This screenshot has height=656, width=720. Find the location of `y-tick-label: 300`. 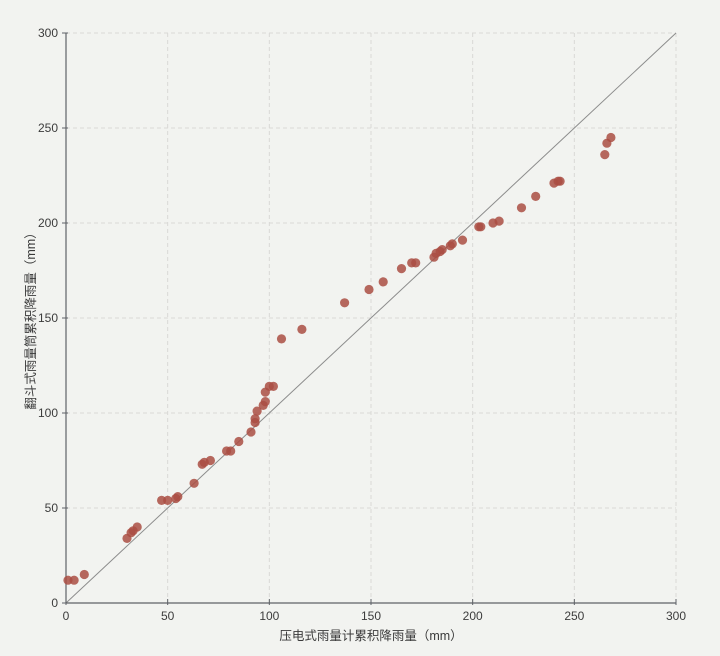

y-tick-label: 300 is located at coordinates (48, 33).